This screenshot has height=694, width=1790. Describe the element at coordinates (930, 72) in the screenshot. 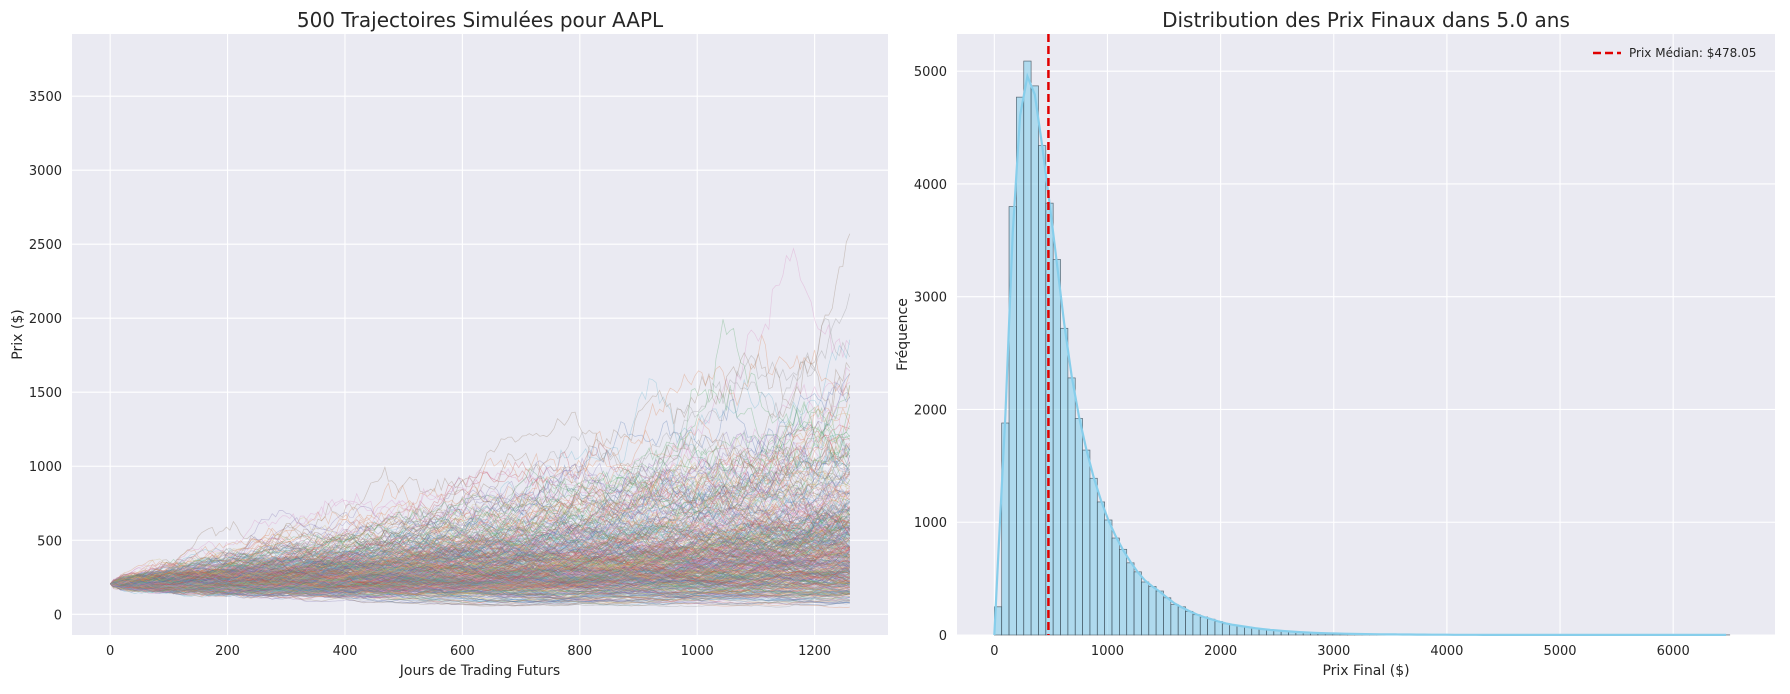

I see `y-tick-label: 5000` at that location.